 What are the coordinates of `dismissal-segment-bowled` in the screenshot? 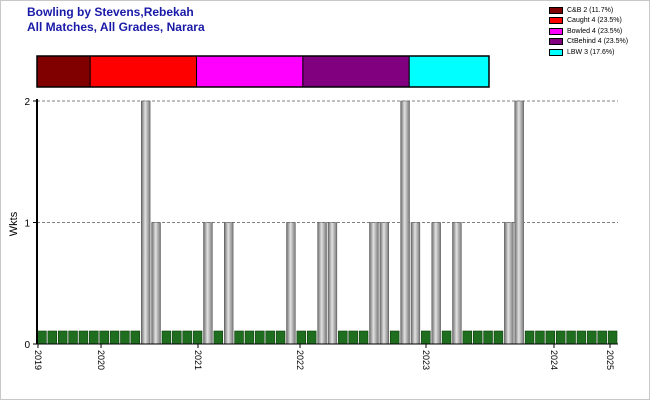 It's located at (250, 71).